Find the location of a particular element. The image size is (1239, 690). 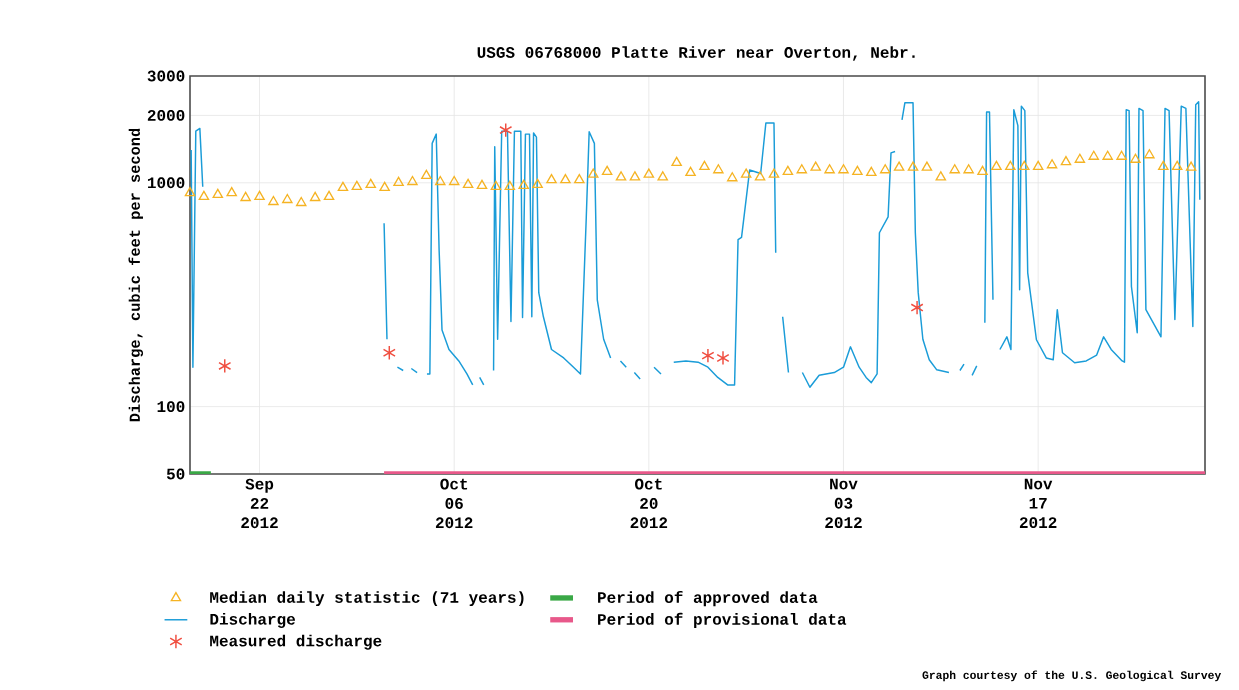

y-axis-title: Discharge, cubic feet per second is located at coordinates (136, 275).